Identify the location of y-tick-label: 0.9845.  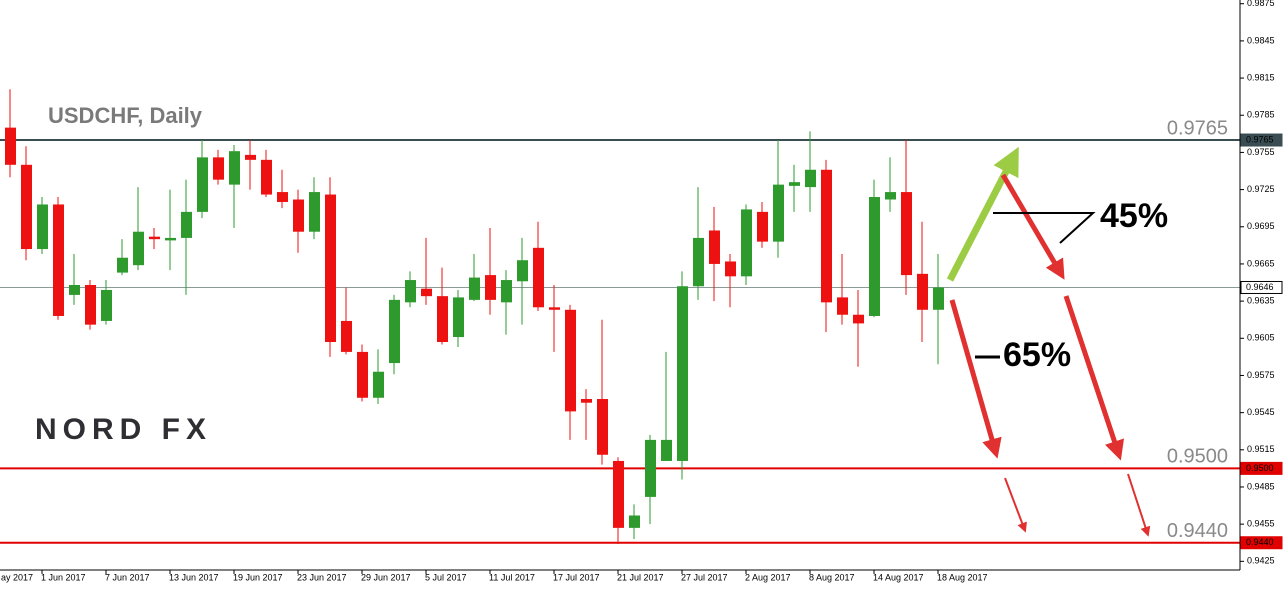
(1261, 40).